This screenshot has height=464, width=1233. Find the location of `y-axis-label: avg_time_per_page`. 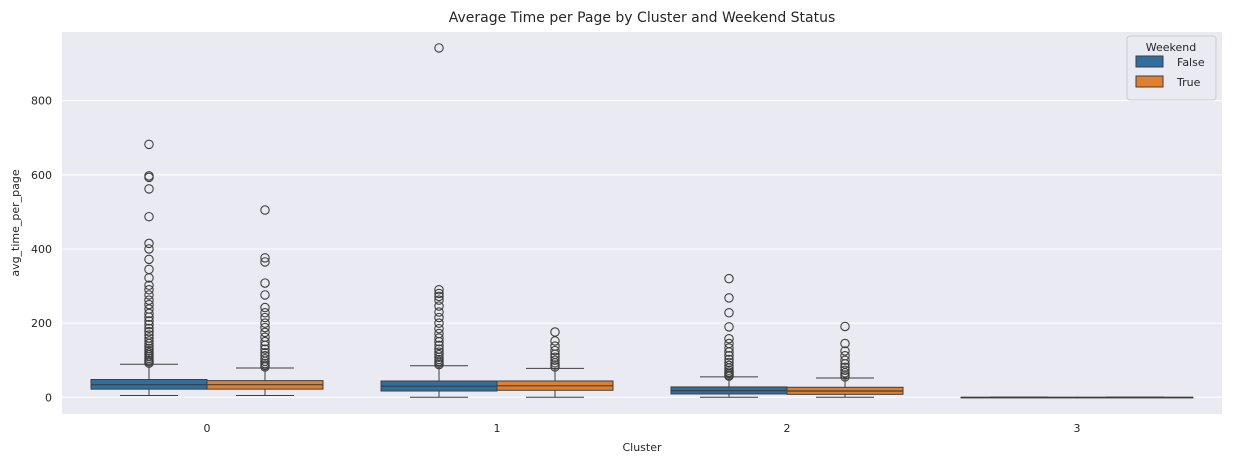

y-axis-label: avg_time_per_page is located at coordinates (15, 223).